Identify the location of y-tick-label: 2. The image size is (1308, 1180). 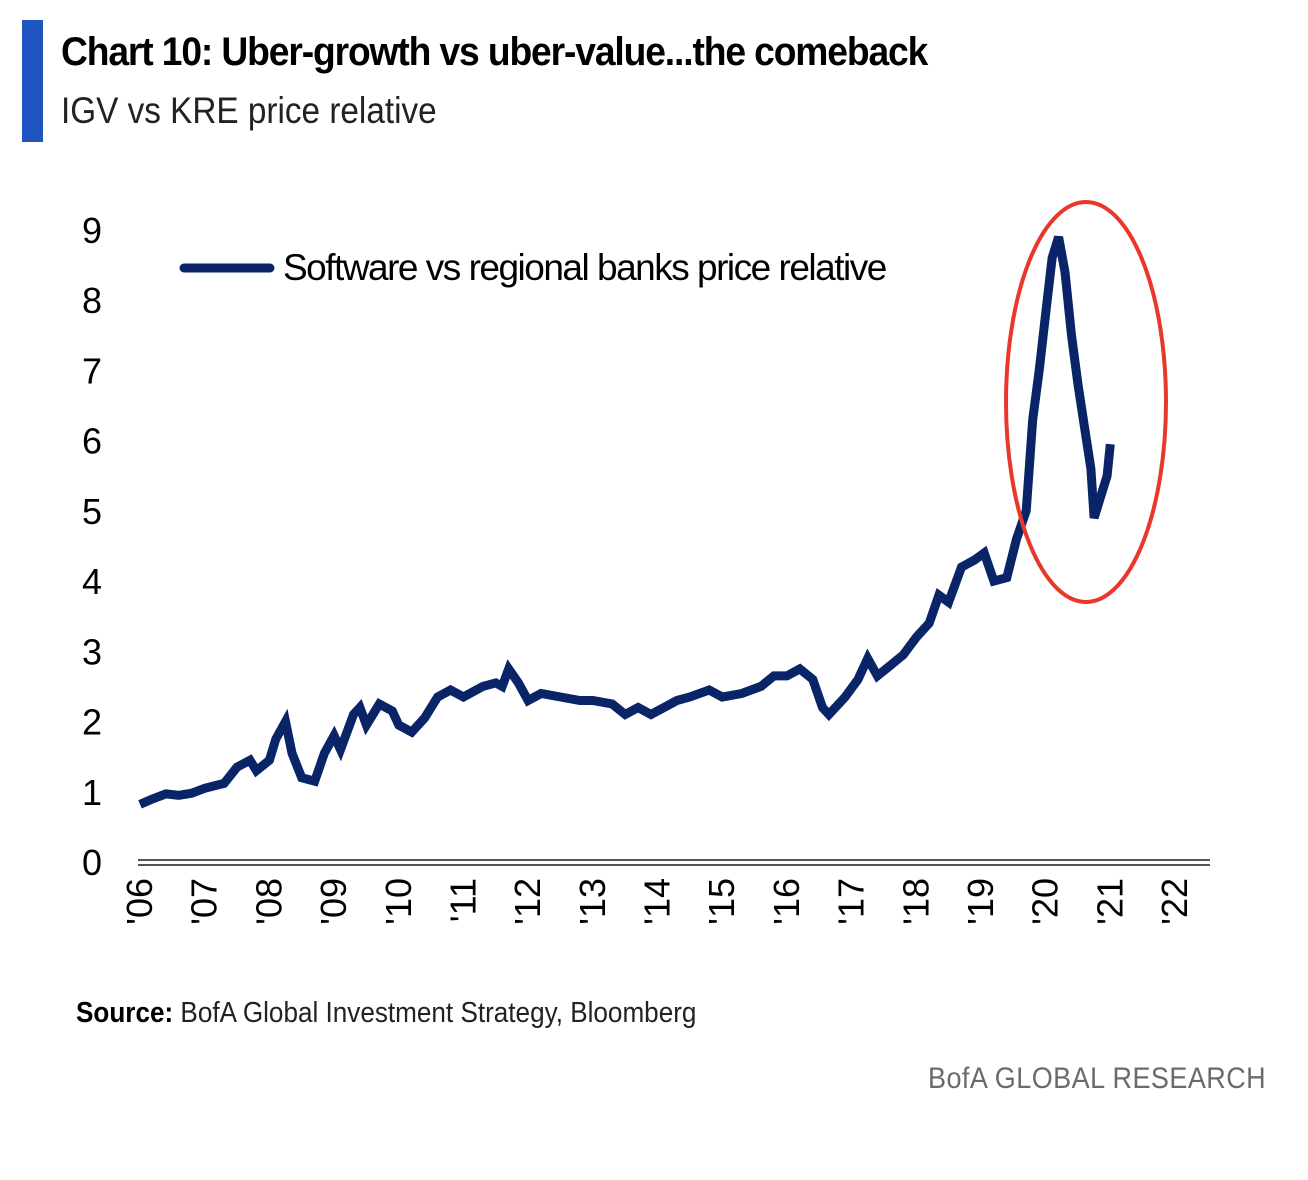
(92, 722).